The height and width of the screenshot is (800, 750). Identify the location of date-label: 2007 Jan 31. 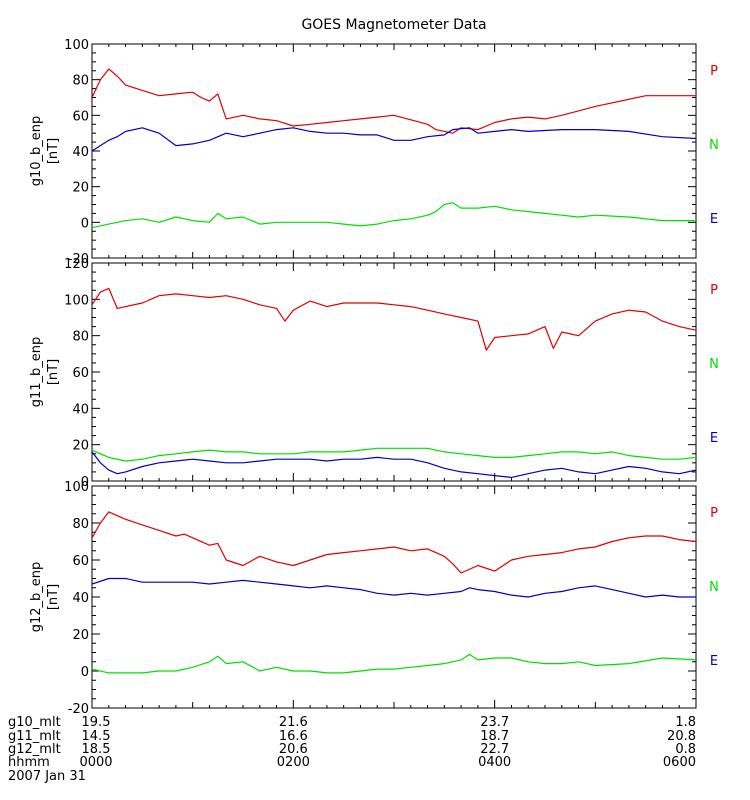
(47, 776).